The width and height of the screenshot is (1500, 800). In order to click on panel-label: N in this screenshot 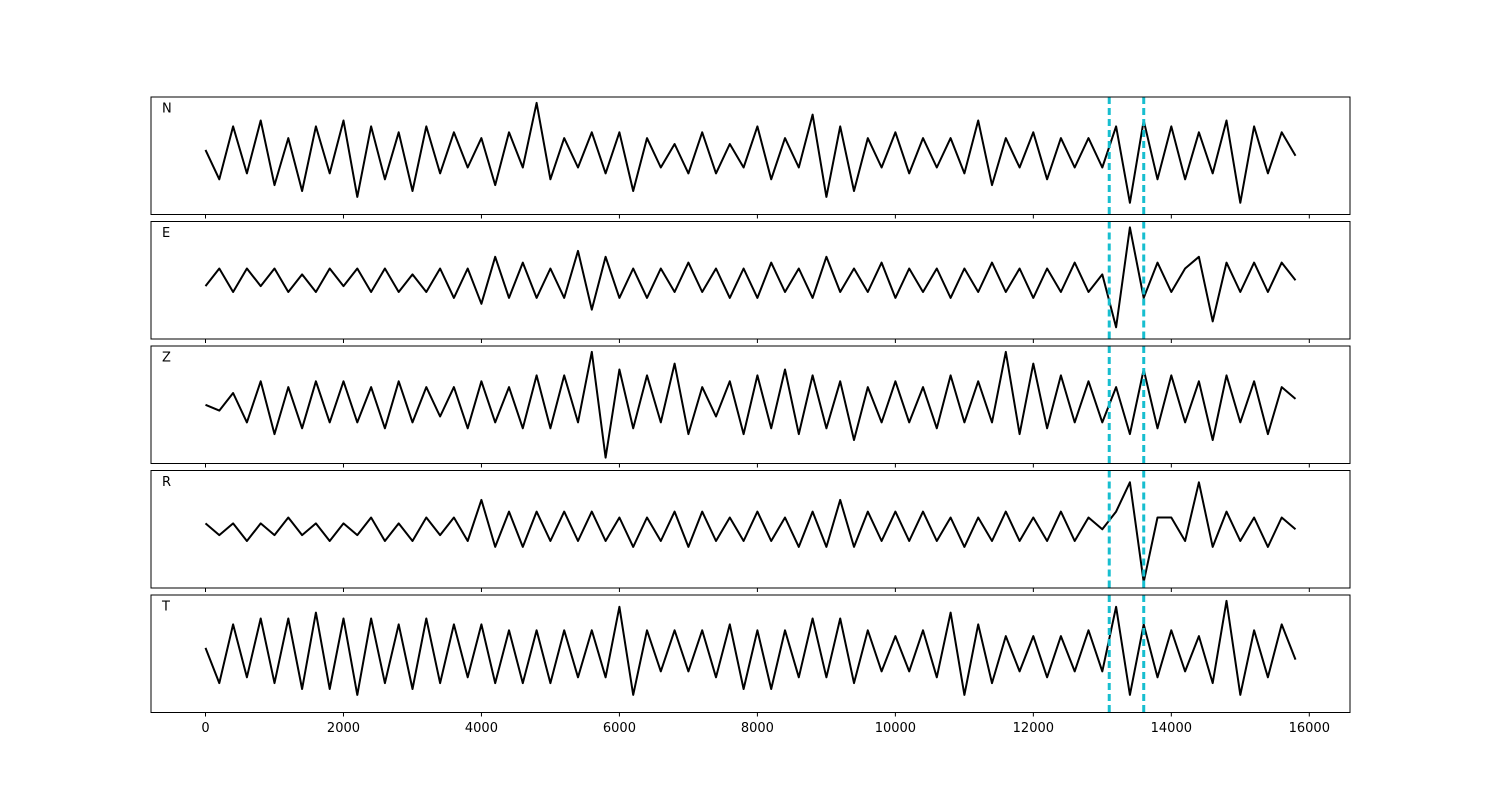, I will do `click(167, 109)`.